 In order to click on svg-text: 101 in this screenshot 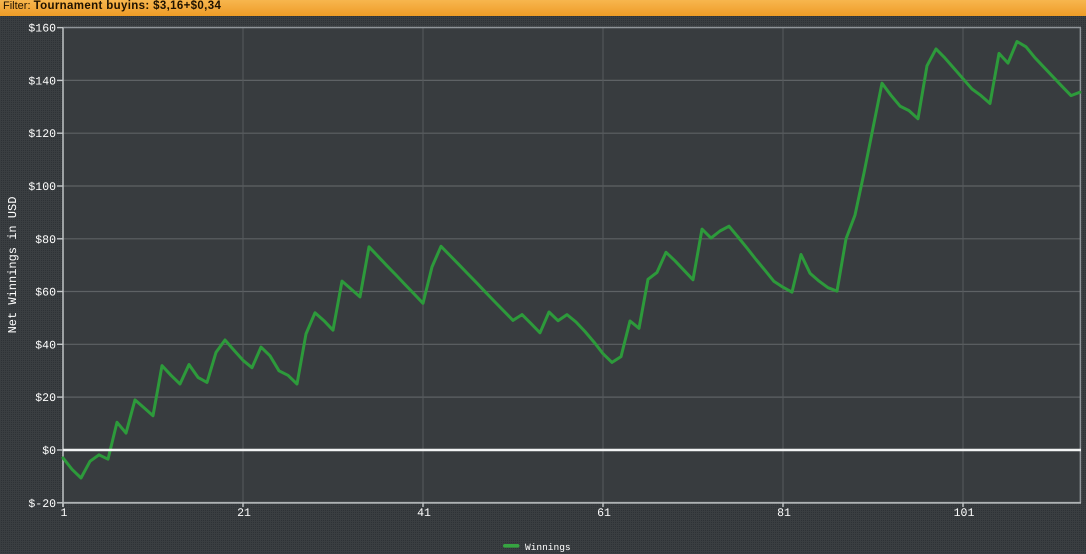, I will do `click(964, 513)`.